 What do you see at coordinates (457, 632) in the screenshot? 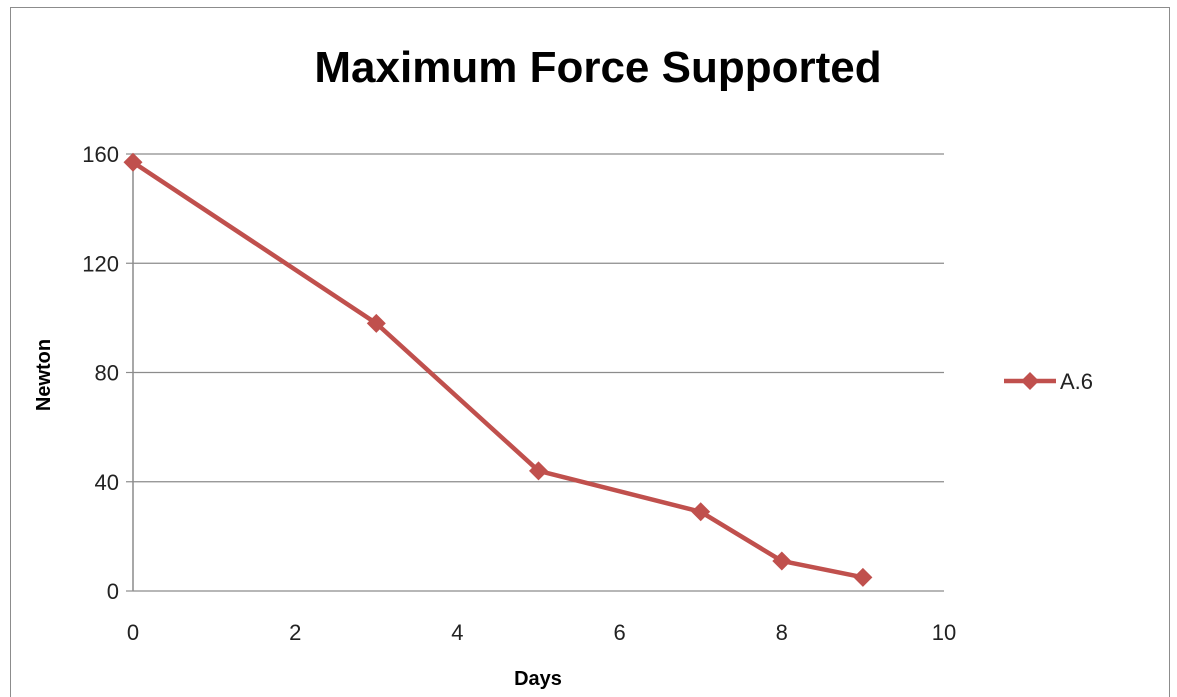
I see `x-tick-label: 4` at bounding box center [457, 632].